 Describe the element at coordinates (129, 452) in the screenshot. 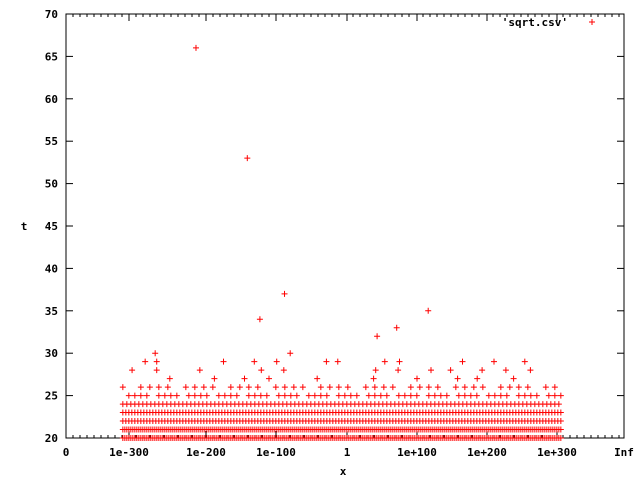

I see `x-tick-label: 1e-300` at that location.